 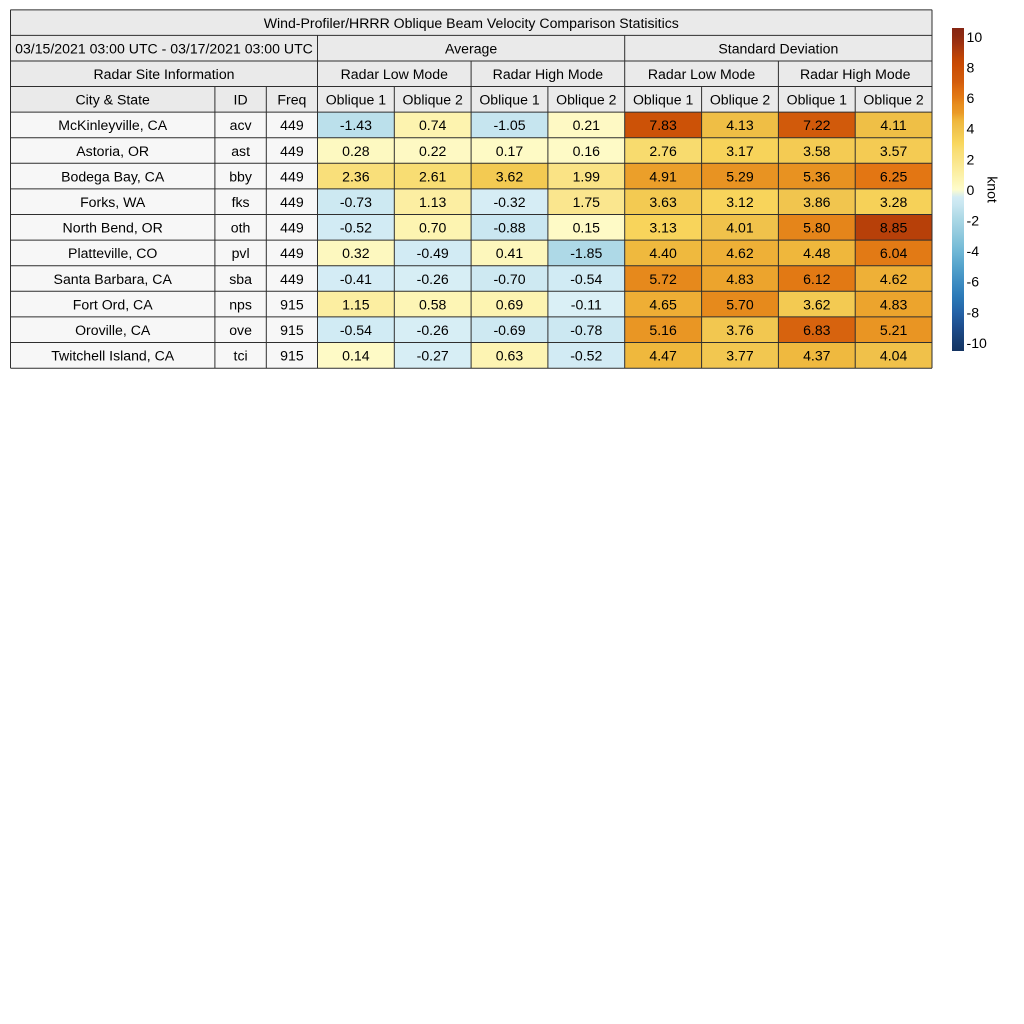 What do you see at coordinates (817, 202) in the screenshot?
I see `svg-text: 3.86` at bounding box center [817, 202].